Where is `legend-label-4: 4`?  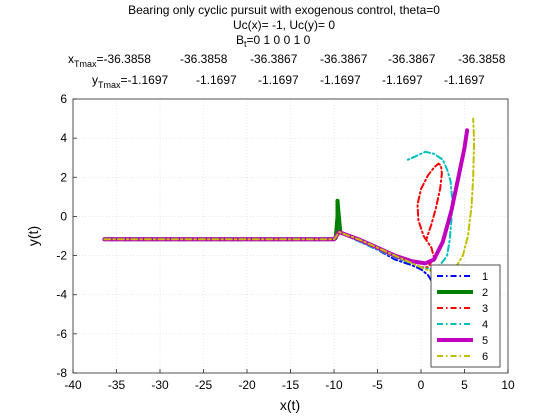
legend-label-4: 4 is located at coordinates (485, 325).